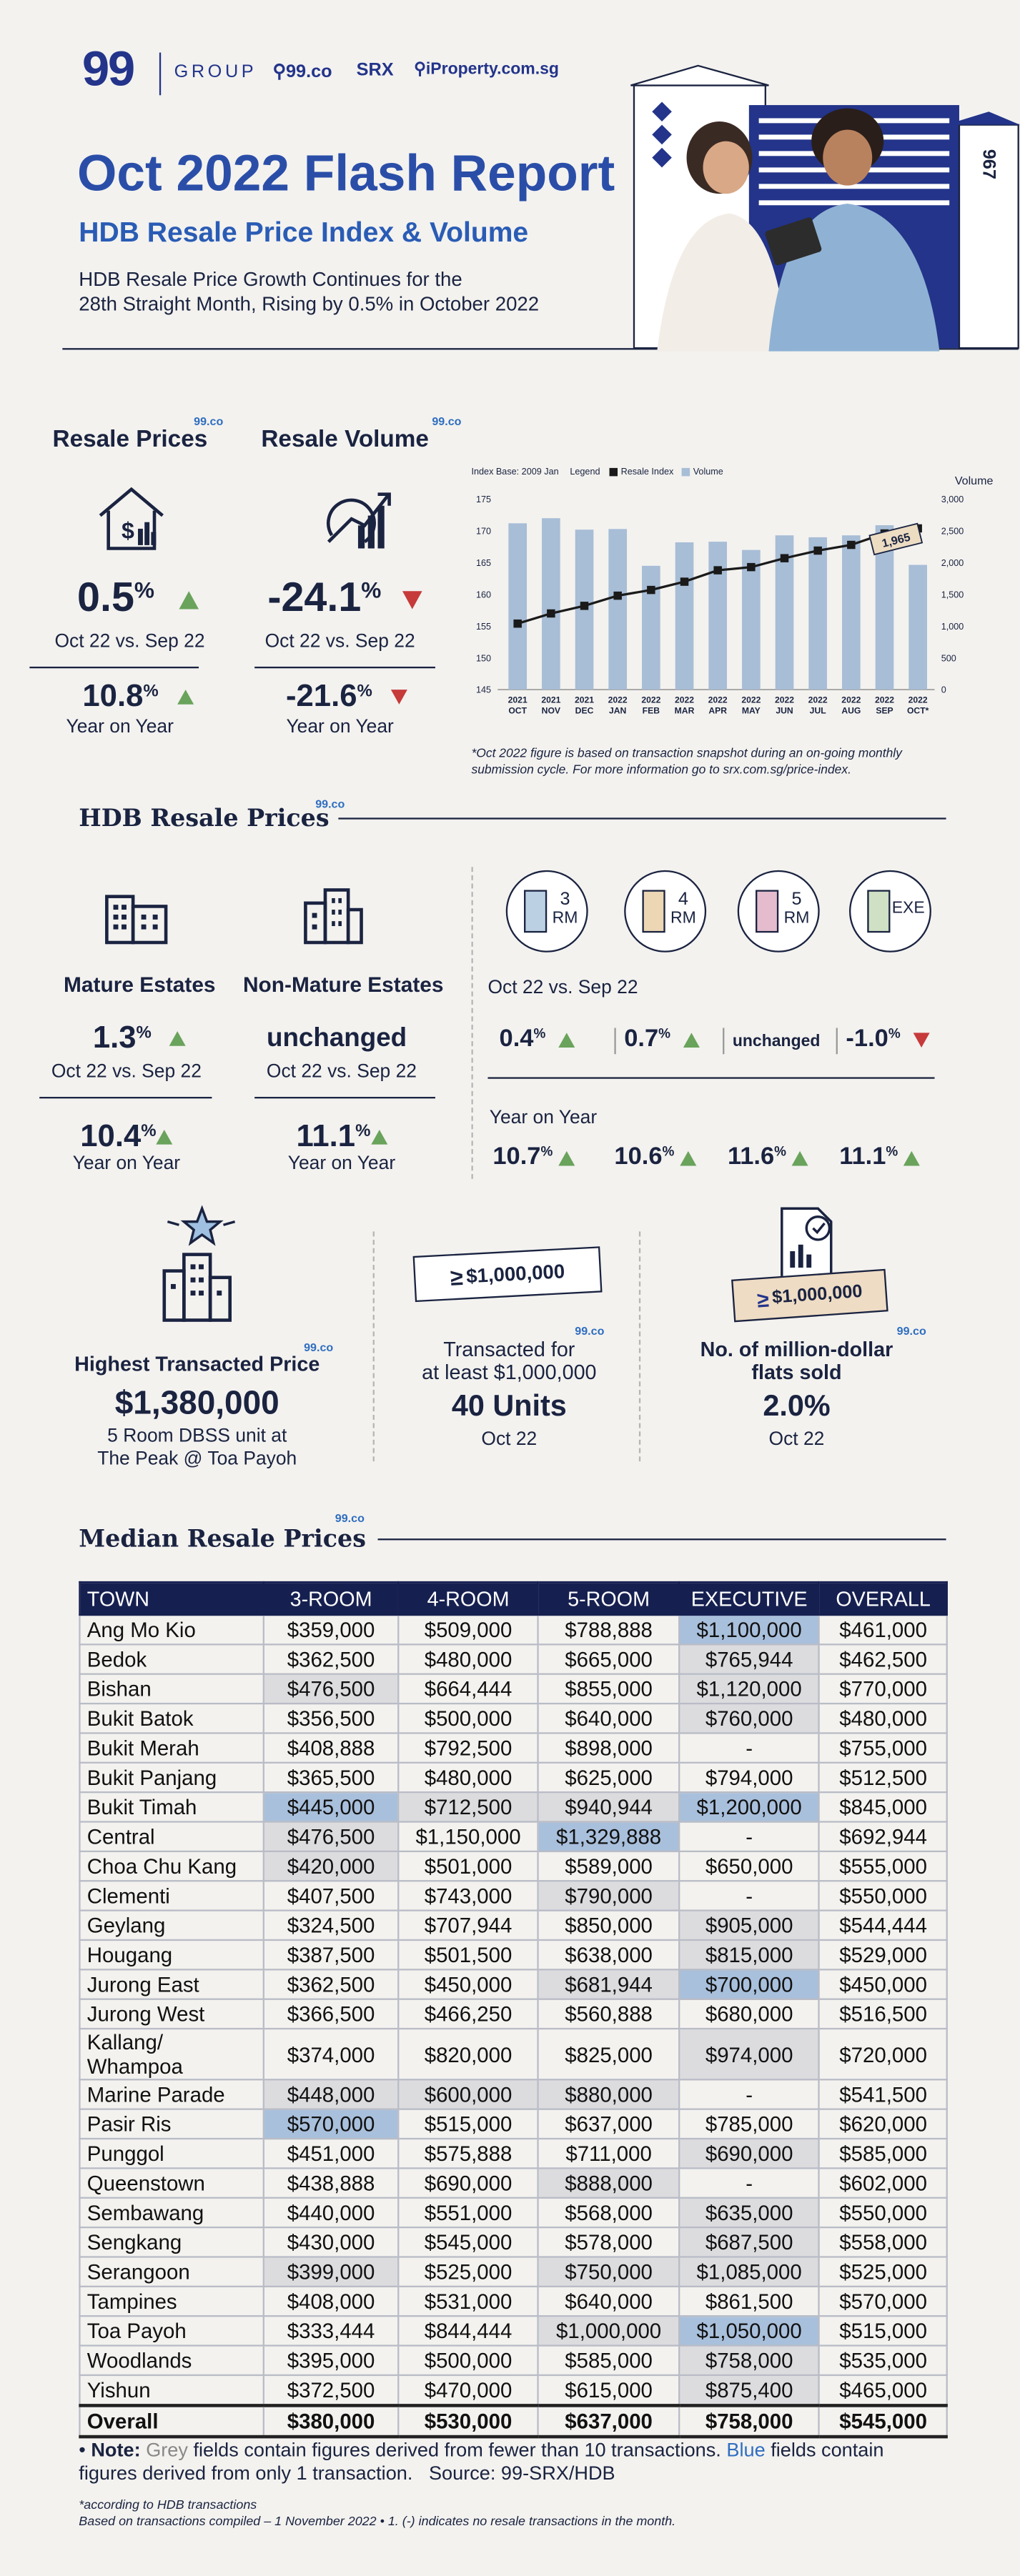 This screenshot has height=2576, width=1020. I want to click on page-title: Oct 2022 Flash Report, so click(346, 173).